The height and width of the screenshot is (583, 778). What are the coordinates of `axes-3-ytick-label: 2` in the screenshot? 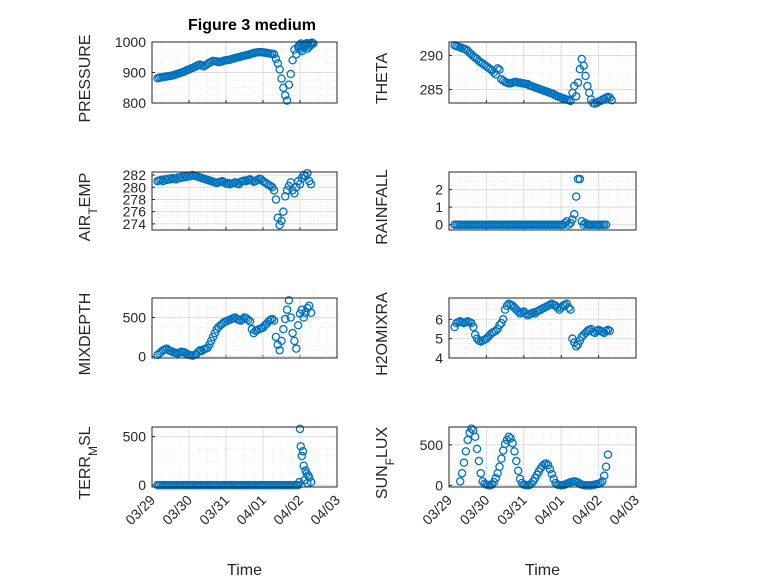 It's located at (439, 190).